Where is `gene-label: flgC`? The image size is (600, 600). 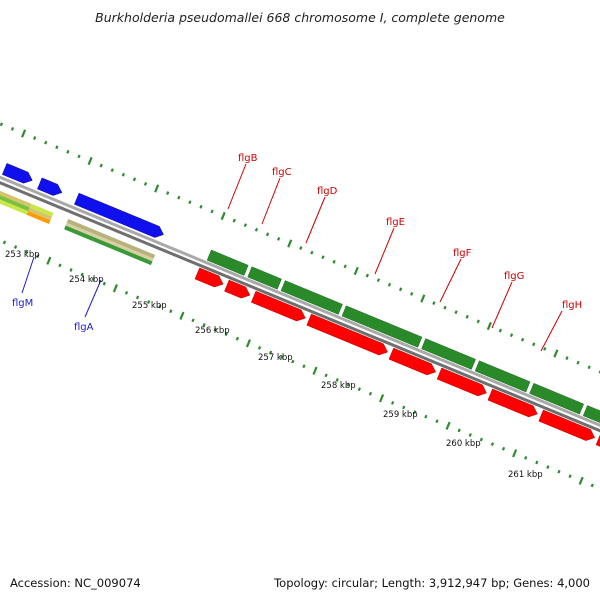
gene-label: flgC is located at coordinates (282, 172).